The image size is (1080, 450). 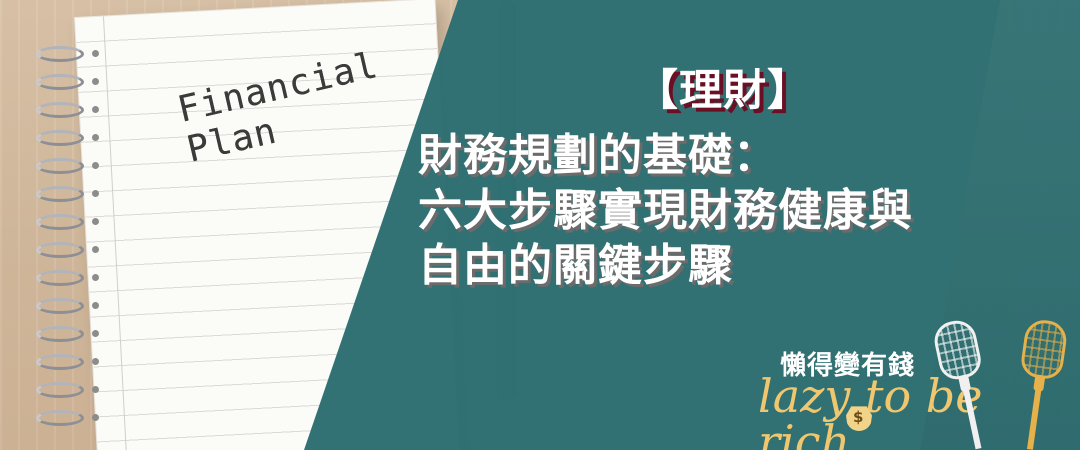 I want to click on brand-english-name: lazy to be rich, so click(x=870, y=409).